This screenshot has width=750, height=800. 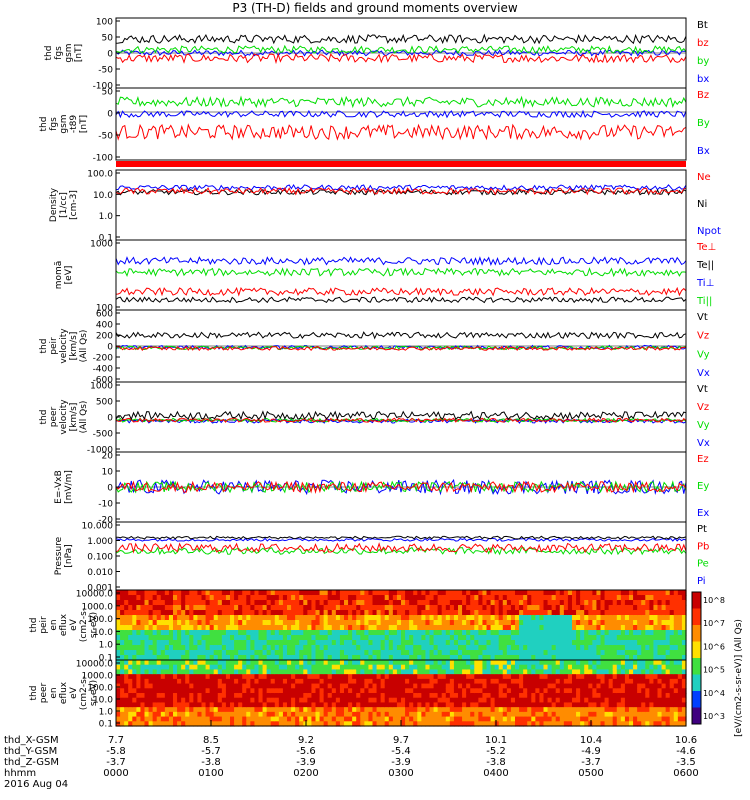 I want to click on x-tick-label: 0500, so click(x=590, y=773).